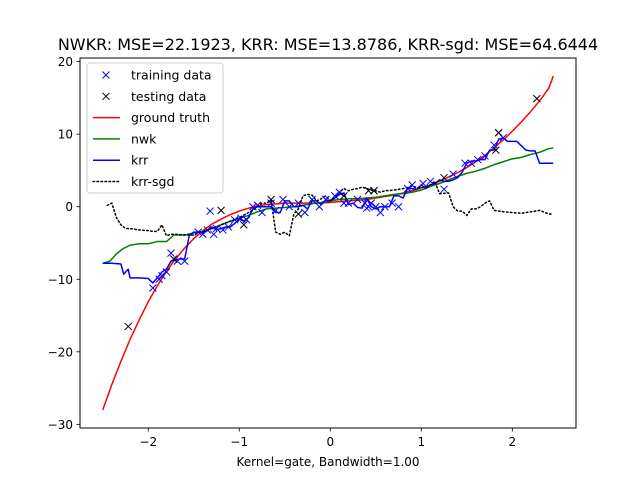  I want to click on legend-label: training data, so click(171, 75).